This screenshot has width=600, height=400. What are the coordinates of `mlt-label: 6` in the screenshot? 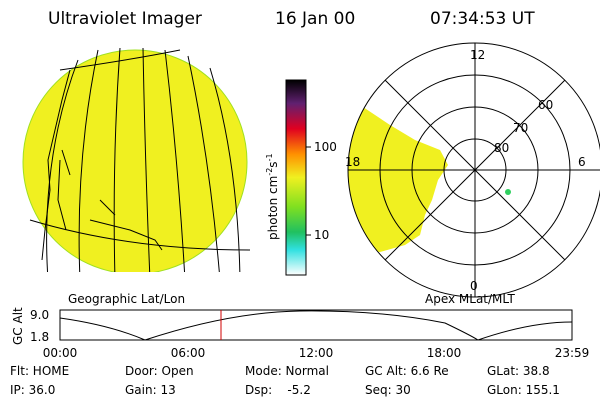 It's located at (582, 162).